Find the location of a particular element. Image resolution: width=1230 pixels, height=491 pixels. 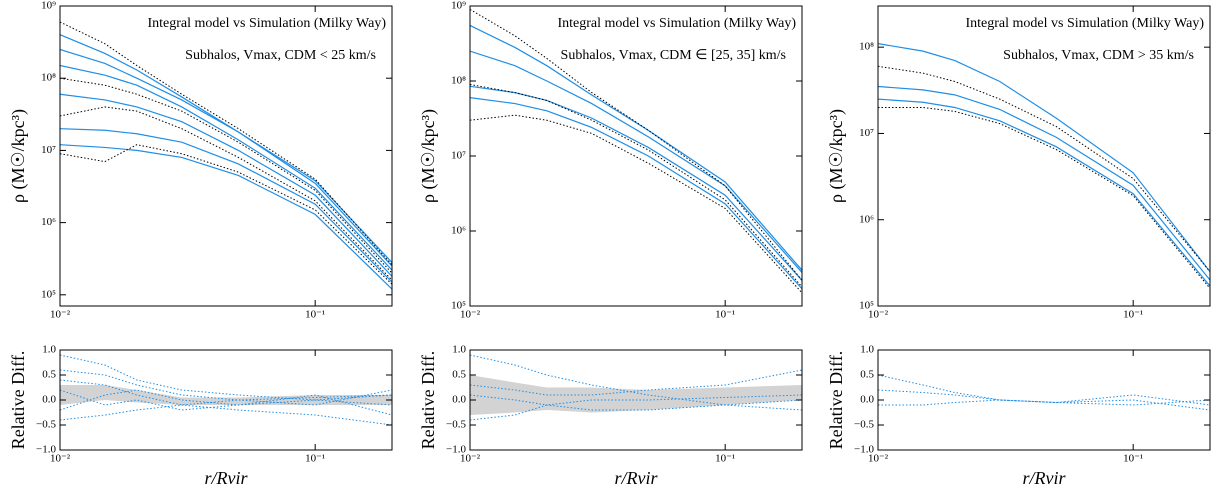

panel-annotation: Subhalos, Vmax, CDM > 35 km/s is located at coordinates (1098, 55).